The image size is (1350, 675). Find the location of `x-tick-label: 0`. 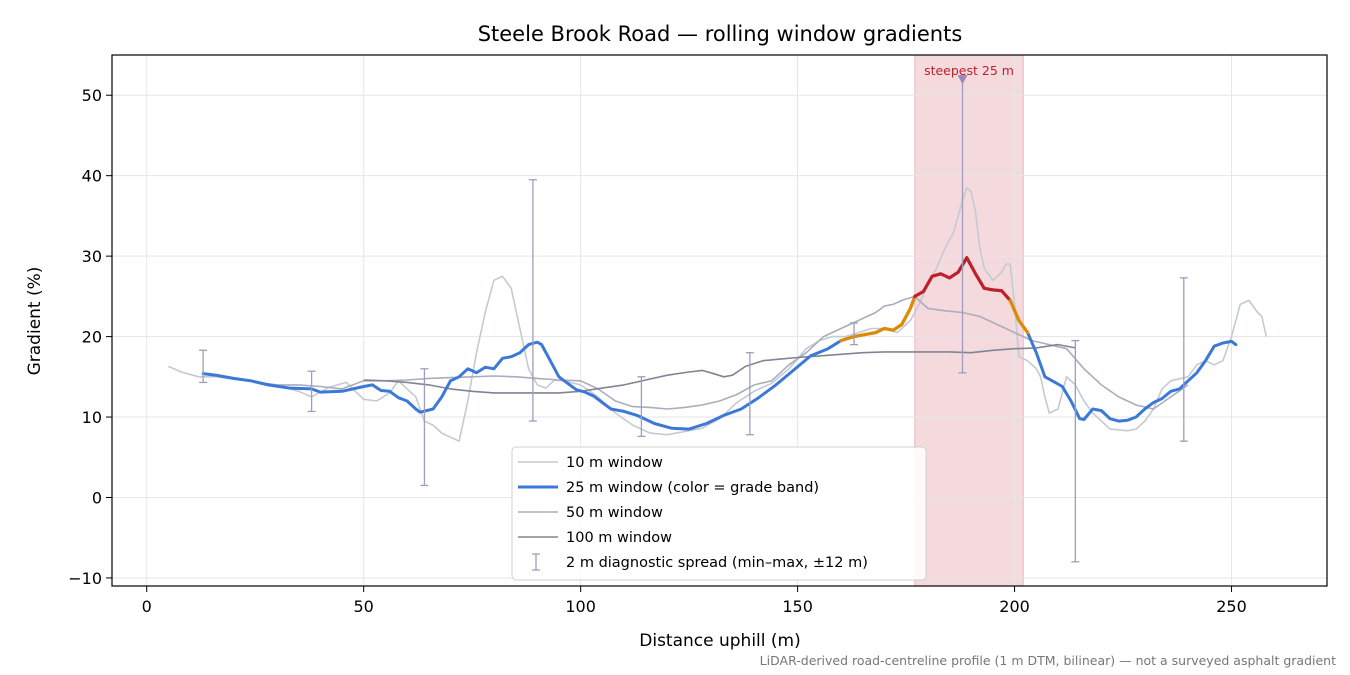

x-tick-label: 0 is located at coordinates (147, 606).